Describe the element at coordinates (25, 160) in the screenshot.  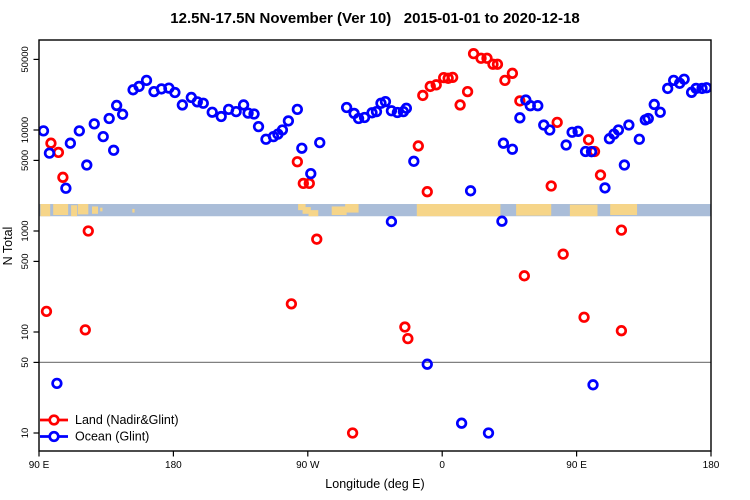
I see `y-axis-tick-label: 5000` at that location.